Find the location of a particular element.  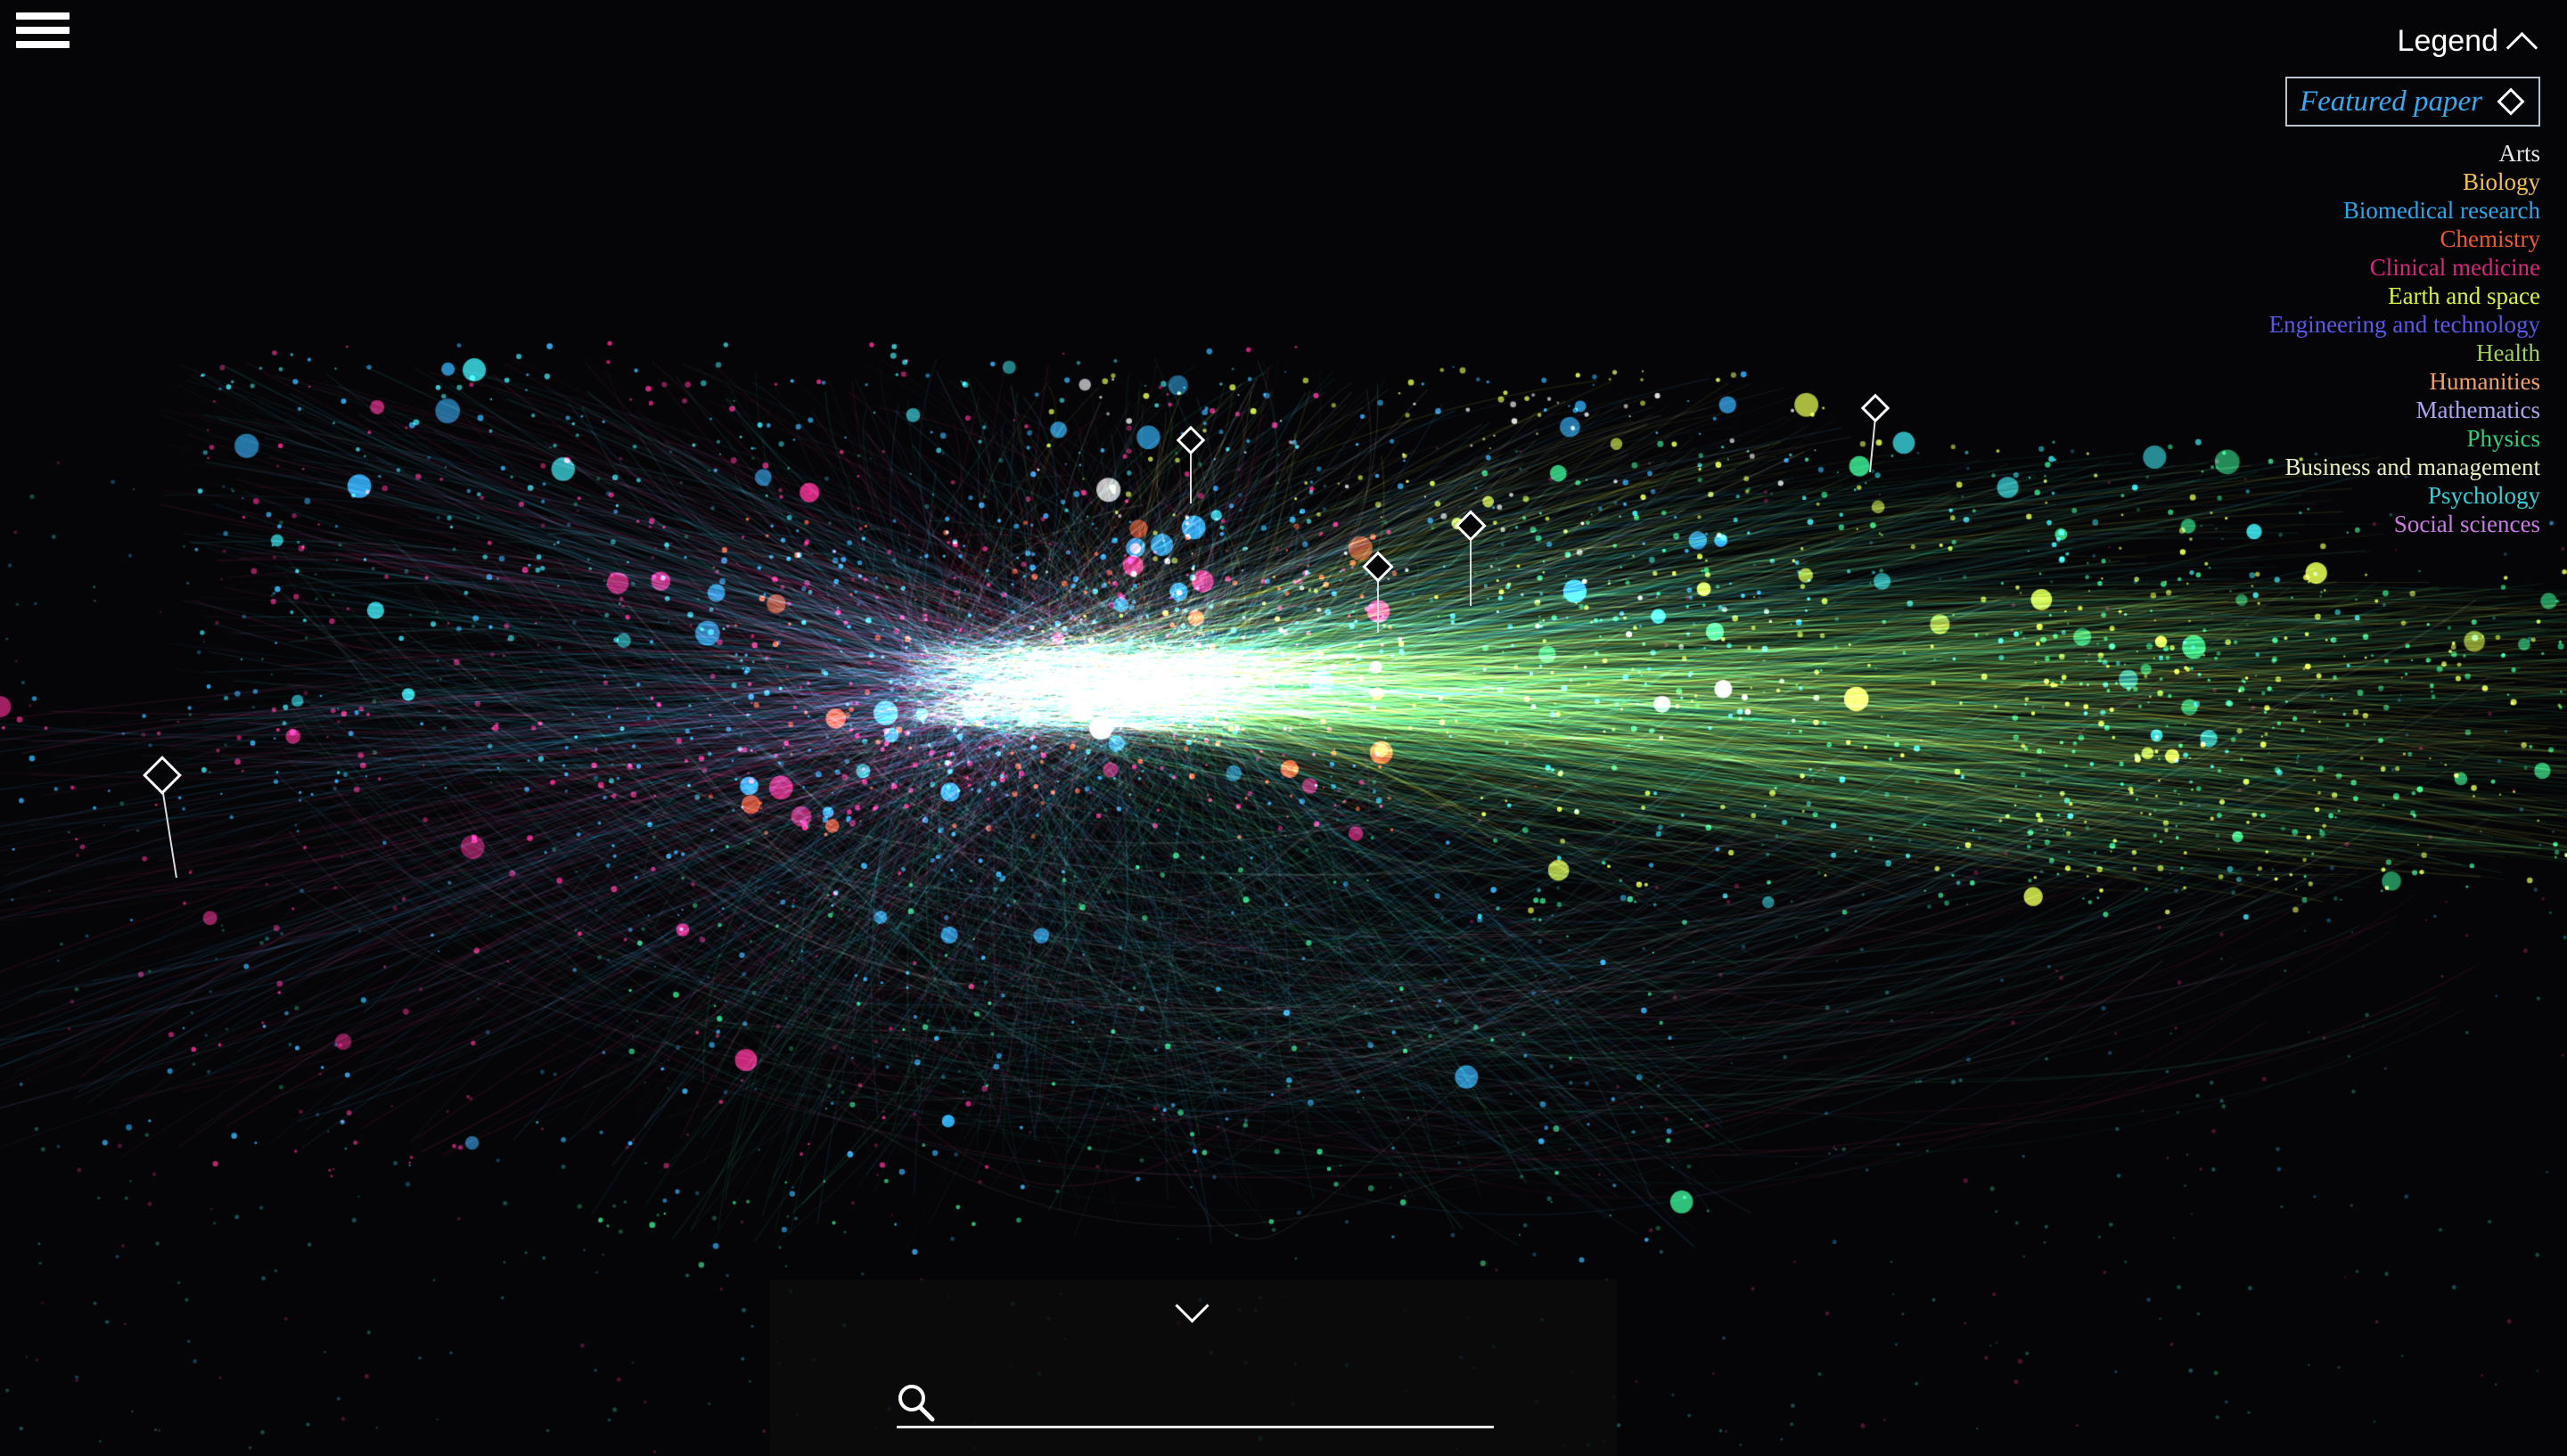

search-input is located at coordinates (1220, 1400).